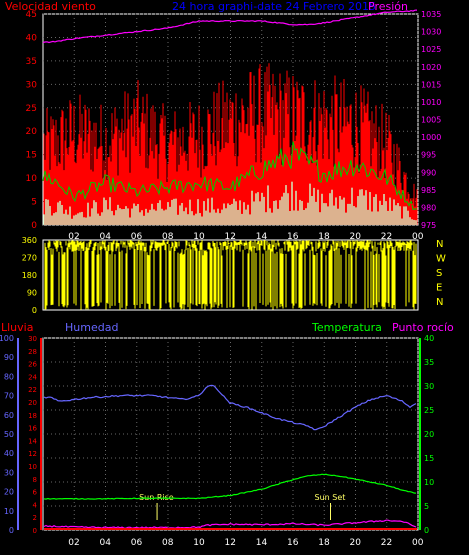 This screenshot has width=469, height=555. Describe the element at coordinates (32, 416) in the screenshot. I see `rain-tick-label: 18` at that location.